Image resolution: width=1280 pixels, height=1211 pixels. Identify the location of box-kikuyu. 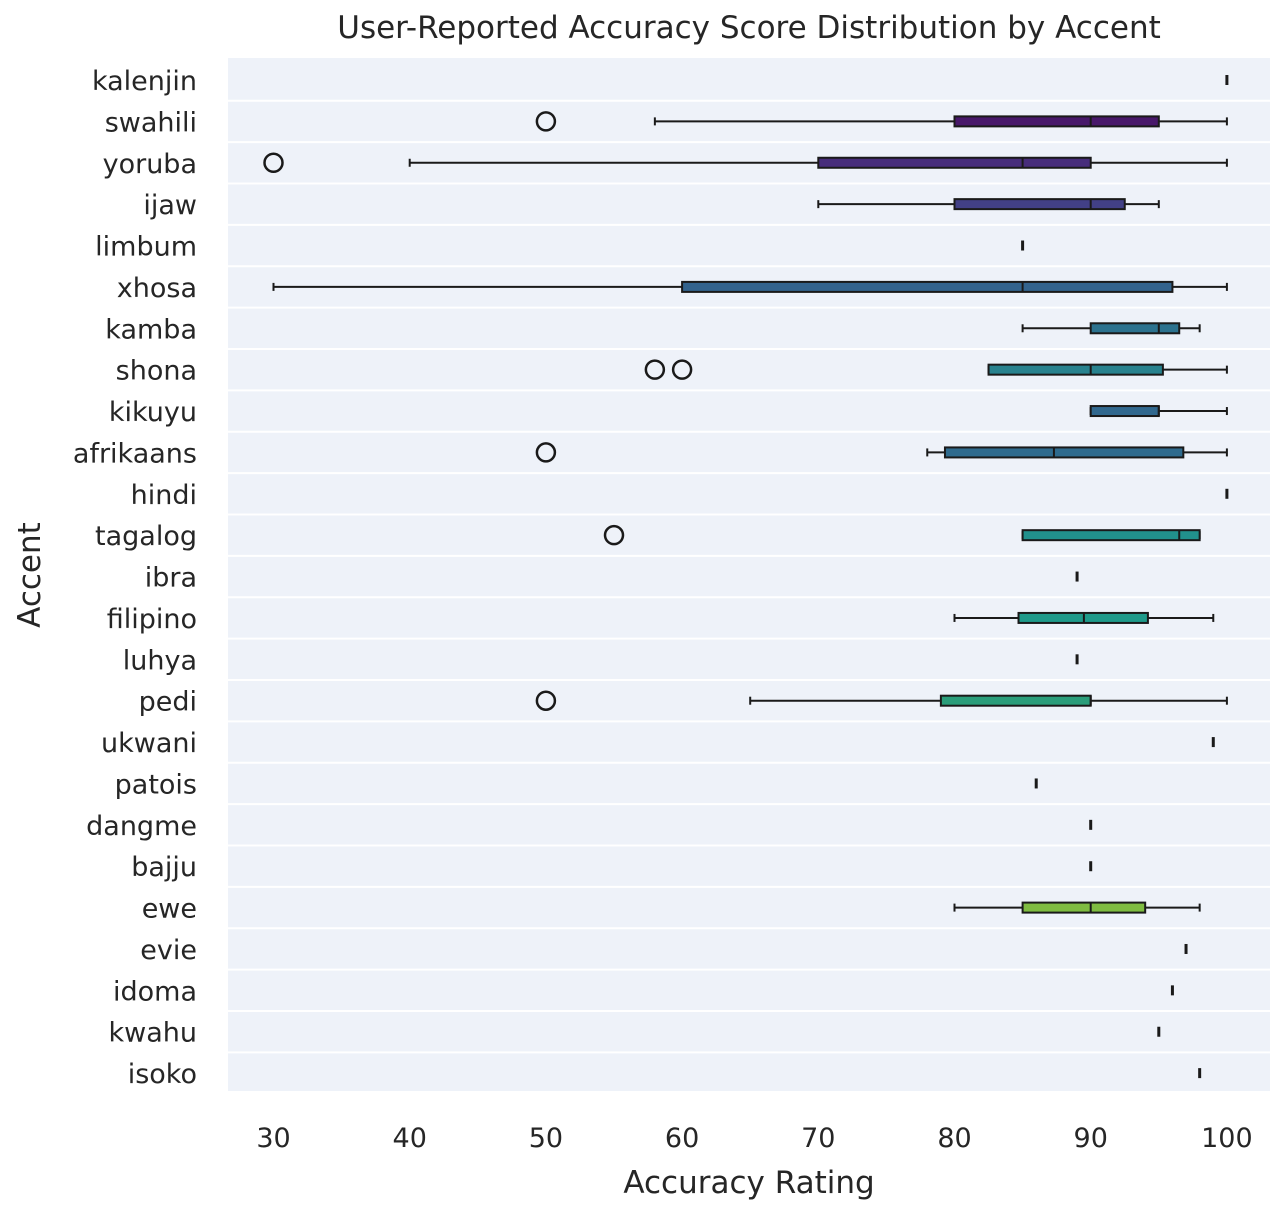
(1158, 411).